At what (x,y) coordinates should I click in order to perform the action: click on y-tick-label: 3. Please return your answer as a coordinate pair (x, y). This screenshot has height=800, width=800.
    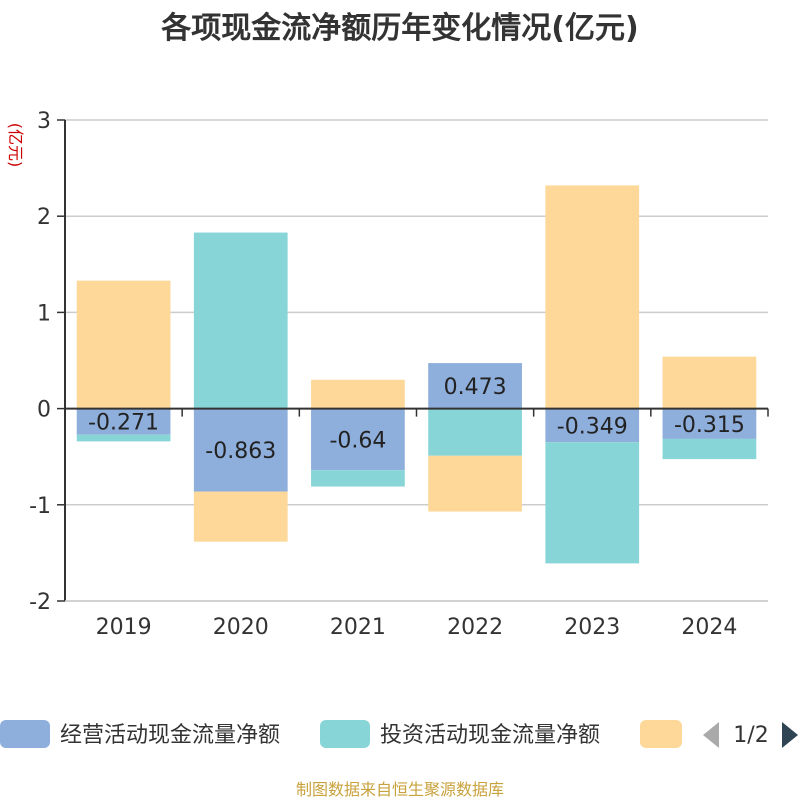
    Looking at the image, I should click on (44, 121).